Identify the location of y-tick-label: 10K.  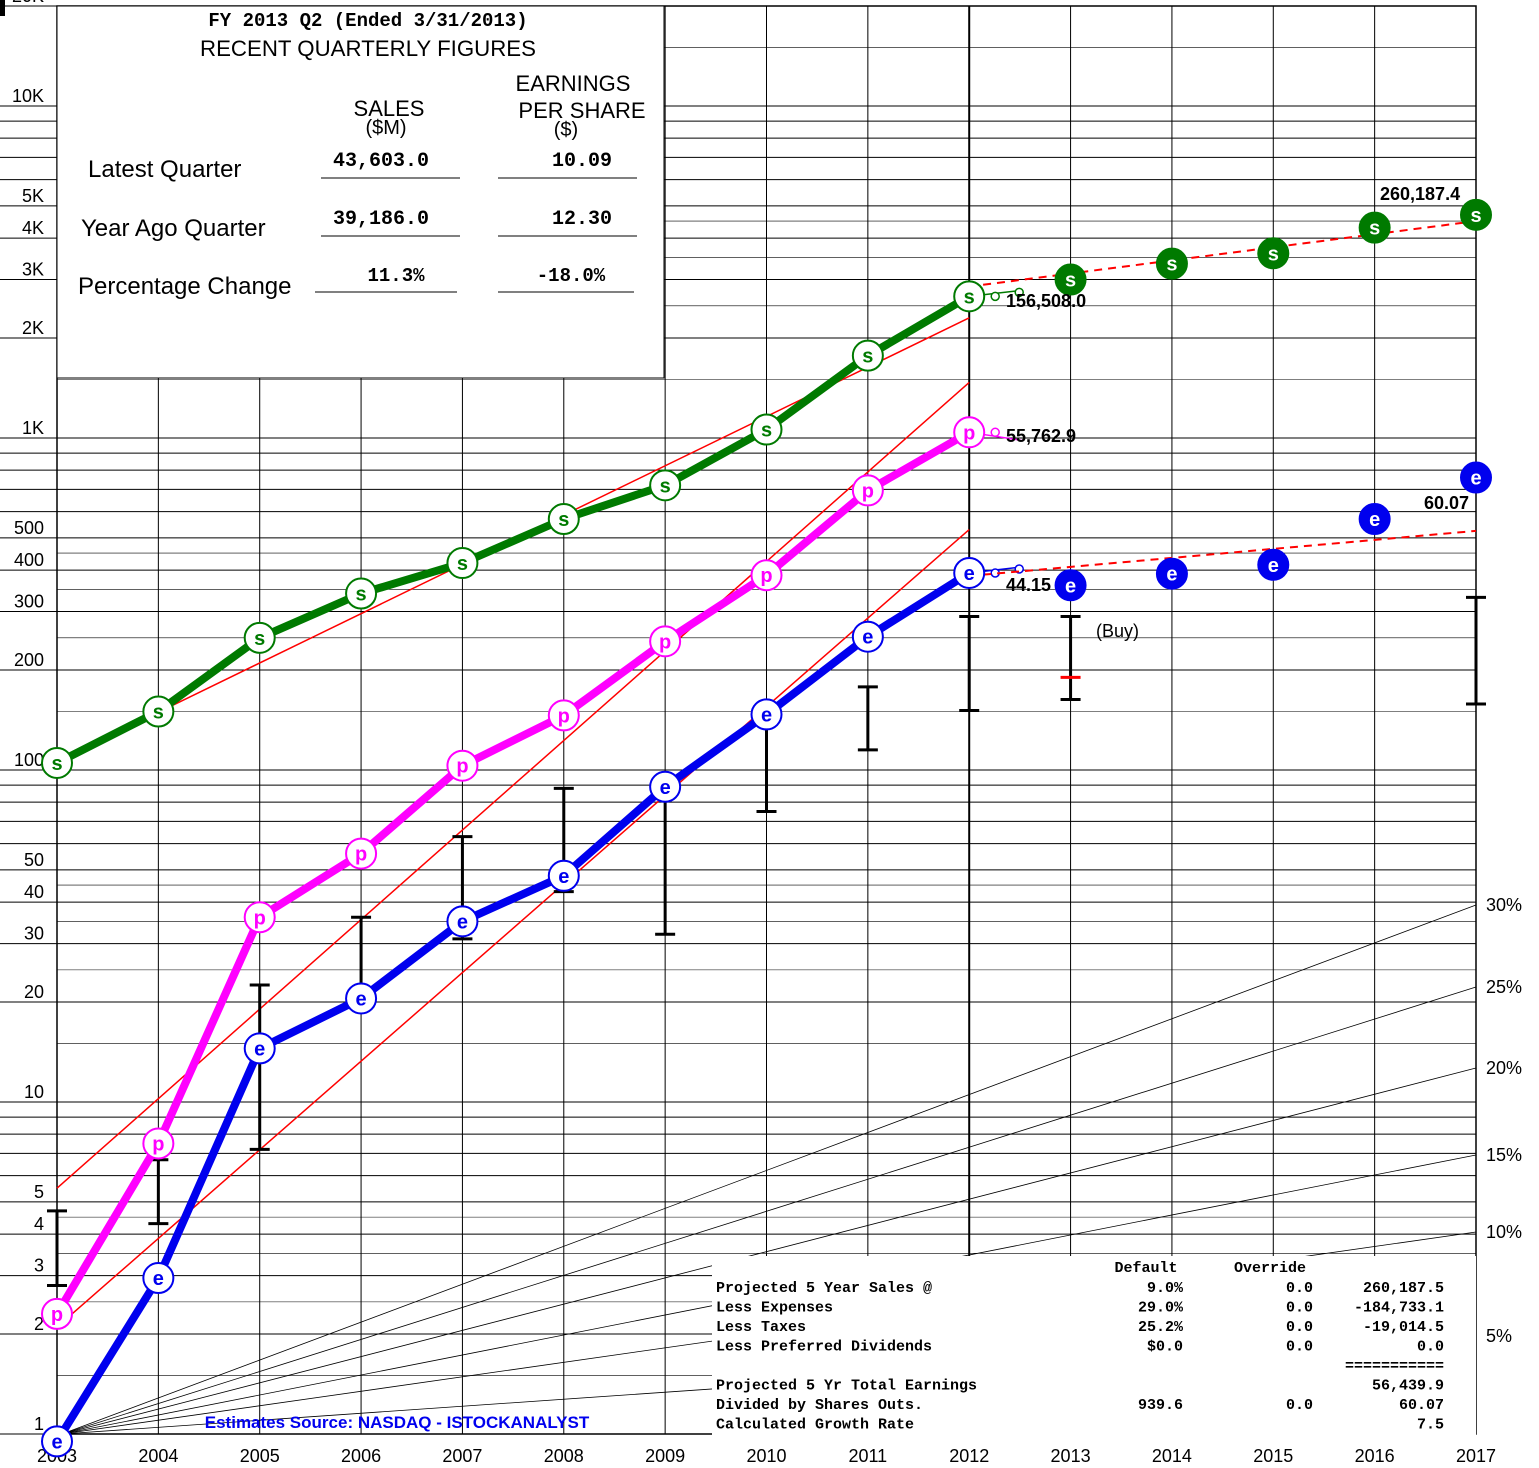
(28, 96).